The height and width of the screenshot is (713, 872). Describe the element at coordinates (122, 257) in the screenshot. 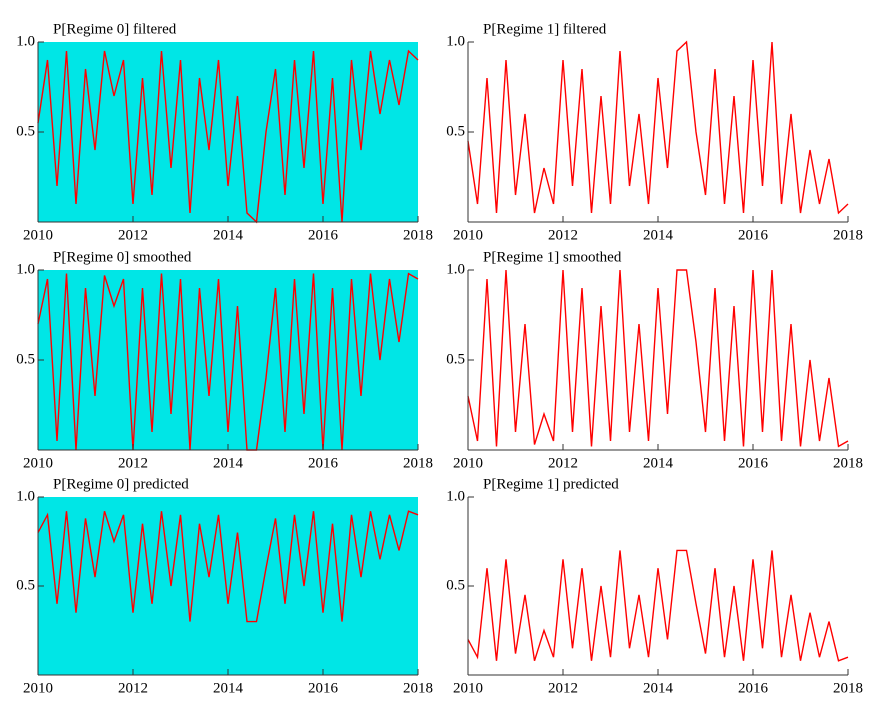

I see `panel-title: P[Regime 0] smoothed` at that location.